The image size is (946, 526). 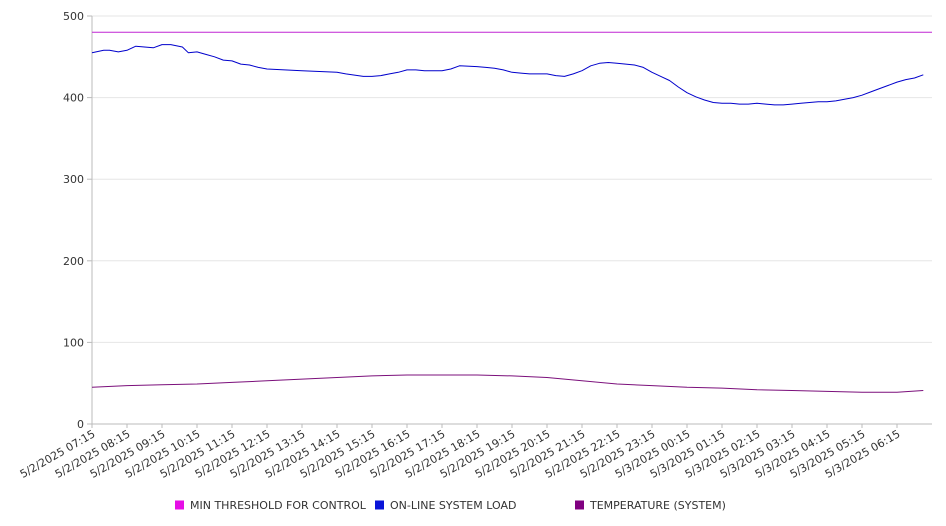 I want to click on series-line-on-line-system-load, so click(x=507, y=75).